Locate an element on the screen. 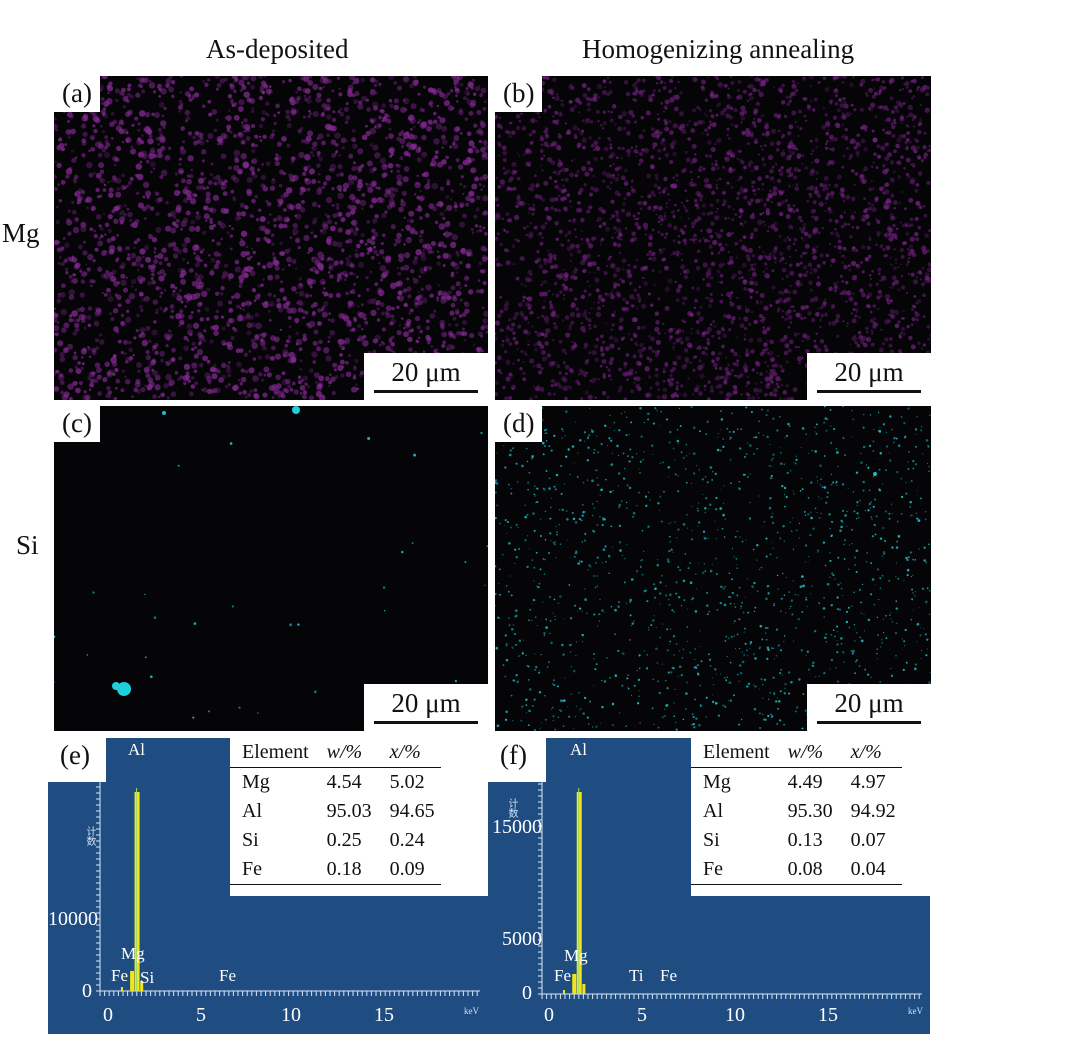  cell-weight: 95.03 is located at coordinates (349, 811).